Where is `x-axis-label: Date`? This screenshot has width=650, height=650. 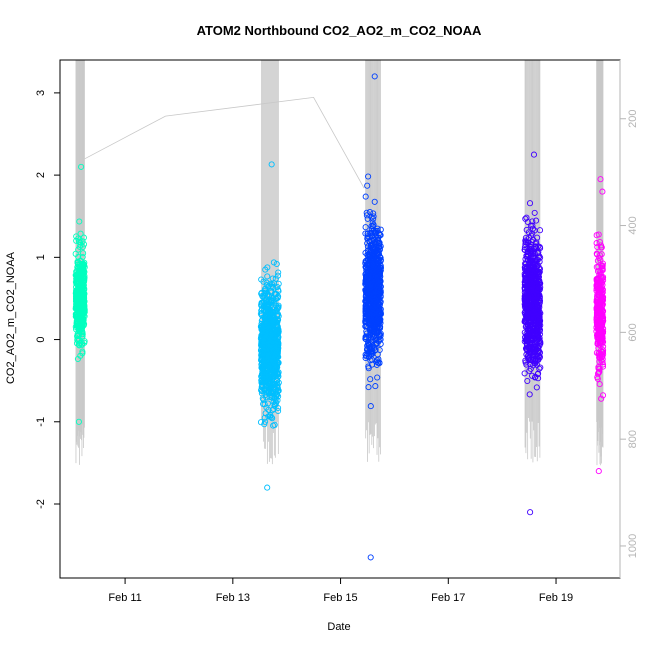
x-axis-label: Date is located at coordinates (338, 627).